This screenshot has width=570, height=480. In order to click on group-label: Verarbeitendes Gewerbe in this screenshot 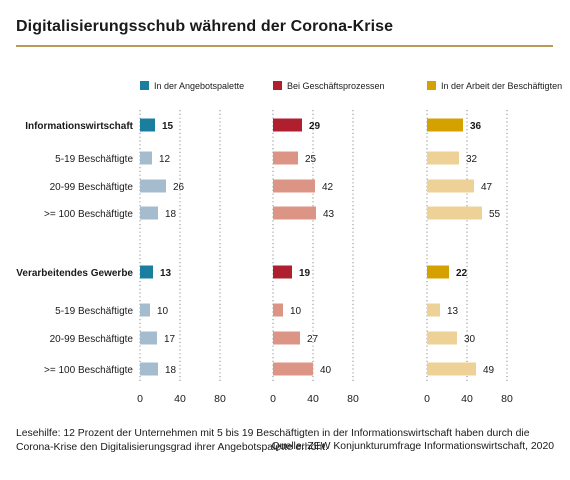, I will do `click(74, 273)`.